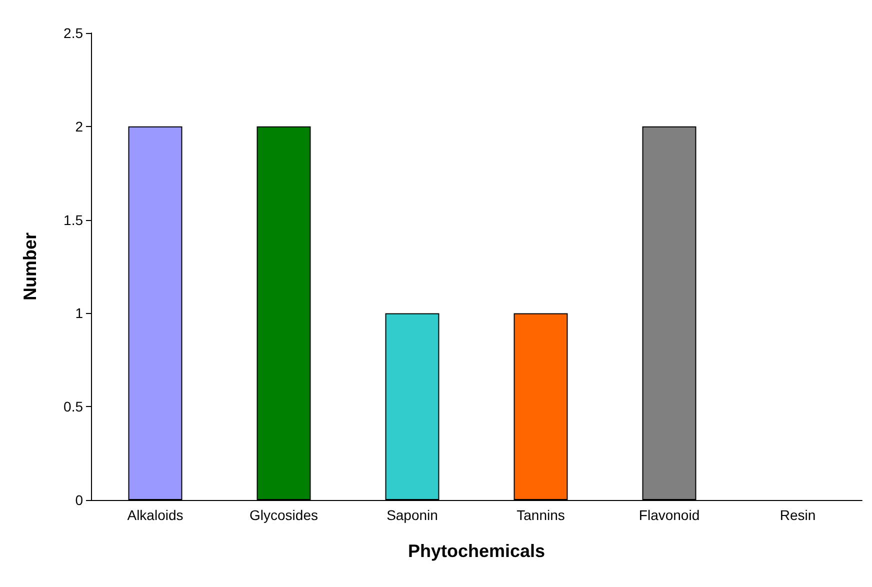 The height and width of the screenshot is (587, 872). Describe the element at coordinates (798, 515) in the screenshot. I see `x-tick-label: Resin` at that location.